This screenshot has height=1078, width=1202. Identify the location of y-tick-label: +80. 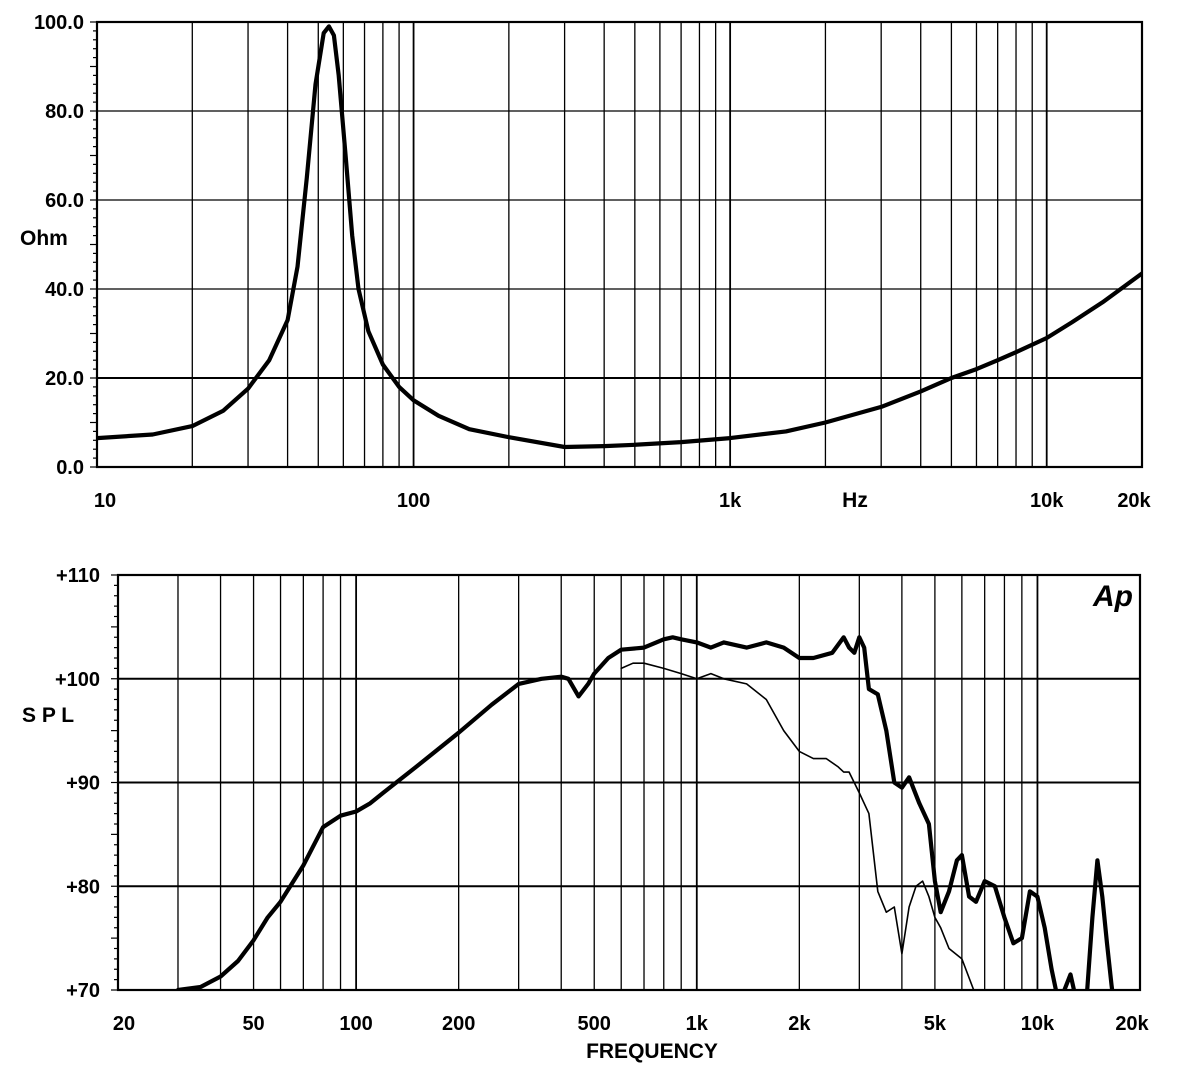
(83, 887).